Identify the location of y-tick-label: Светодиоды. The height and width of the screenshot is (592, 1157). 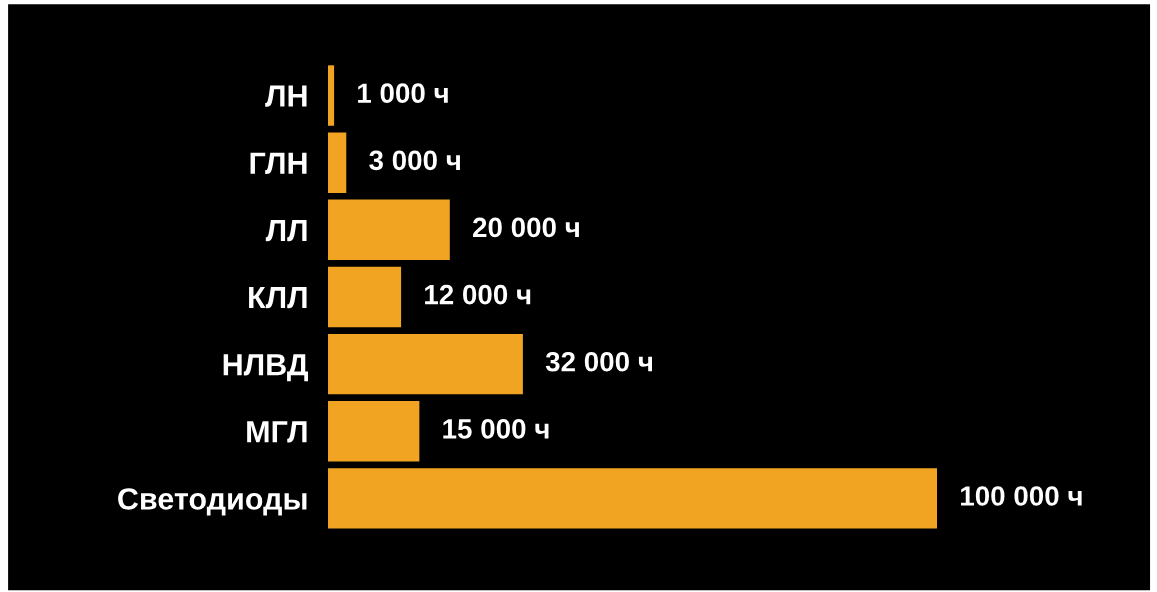
(212, 502).